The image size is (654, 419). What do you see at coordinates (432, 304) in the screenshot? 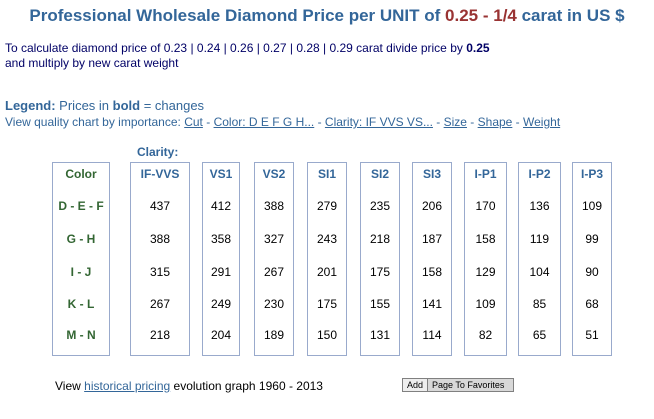
I see `price-cell: 141` at bounding box center [432, 304].